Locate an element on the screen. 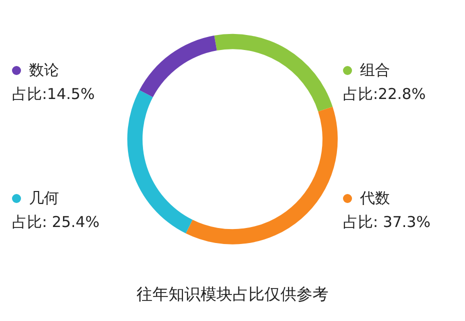 This screenshot has width=465, height=321. legend-label: 代数 is located at coordinates (375, 198).